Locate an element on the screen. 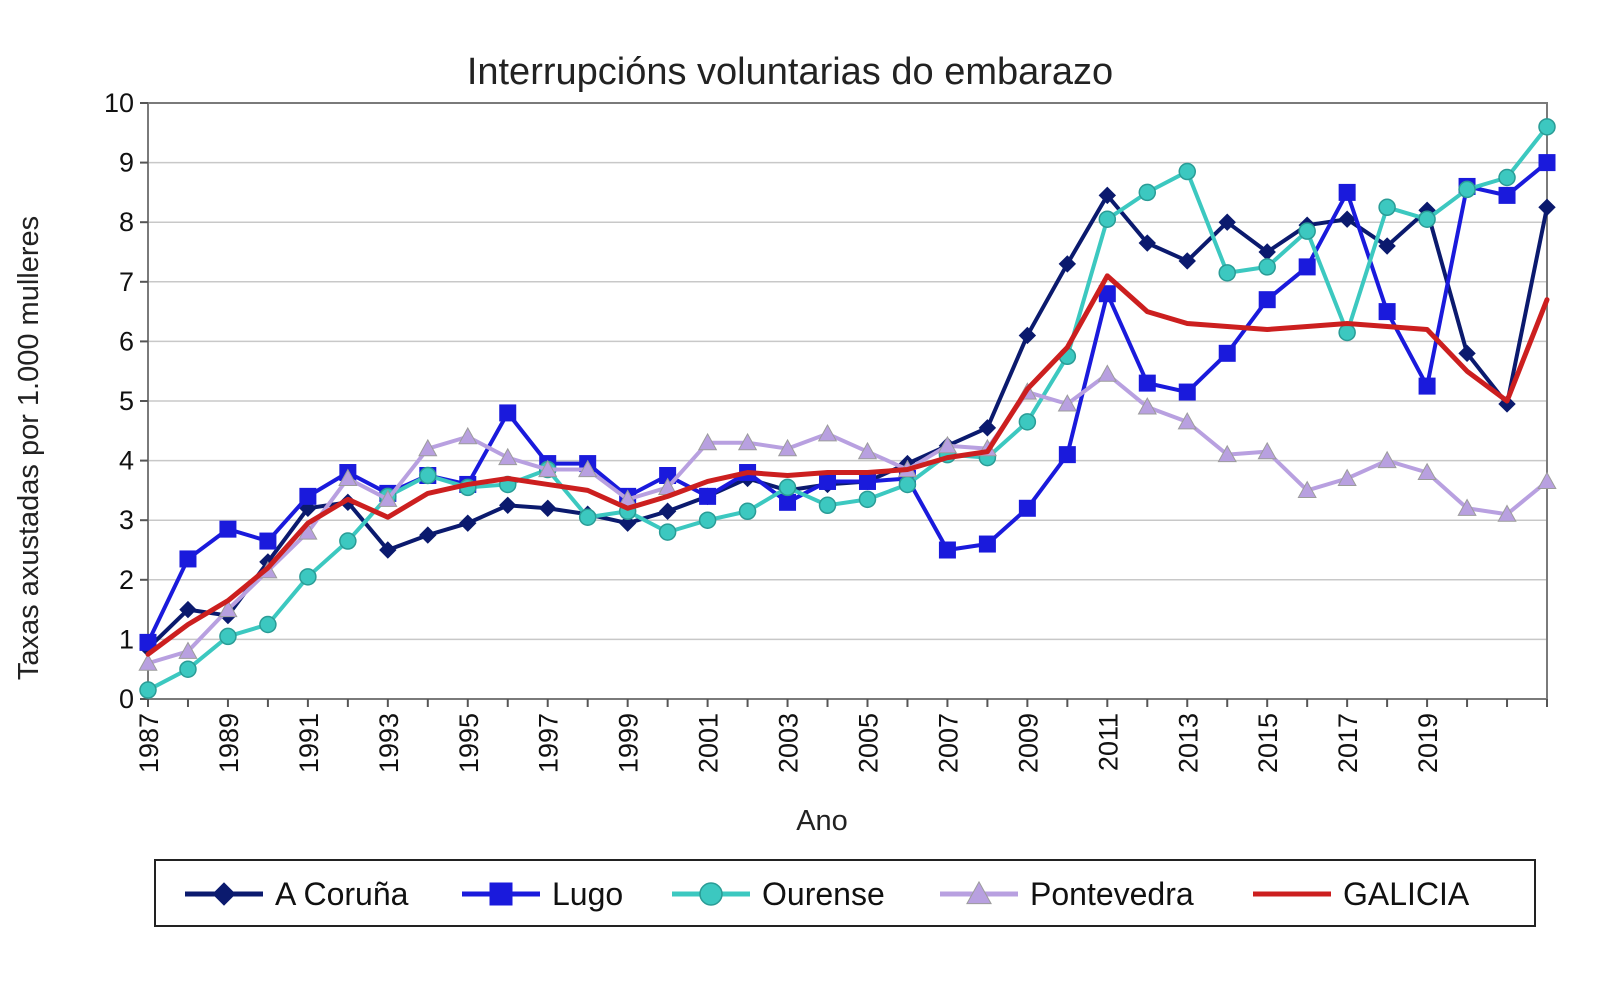 Image resolution: width=1600 pixels, height=994 pixels. x-tick-label: 2019 is located at coordinates (1428, 743).